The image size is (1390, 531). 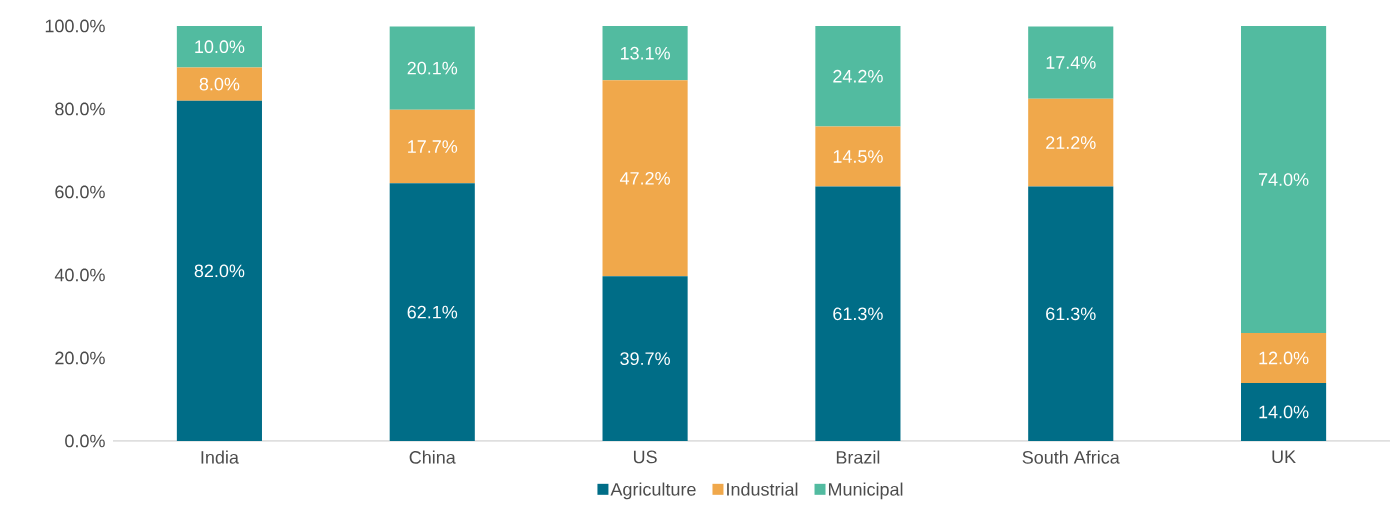 I want to click on data-label: 62.1%, so click(x=432, y=312).